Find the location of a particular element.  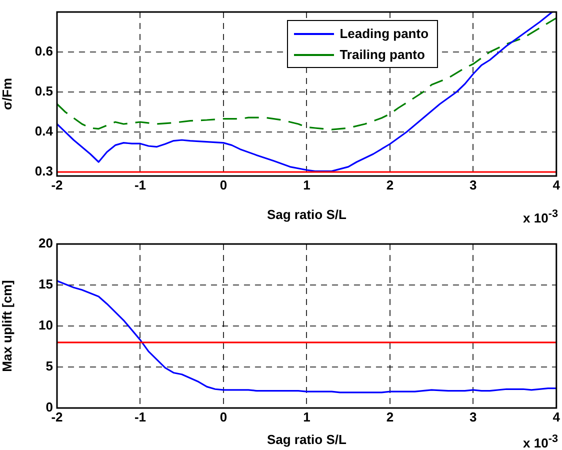

y-tick-label: 0 is located at coordinates (49, 407).